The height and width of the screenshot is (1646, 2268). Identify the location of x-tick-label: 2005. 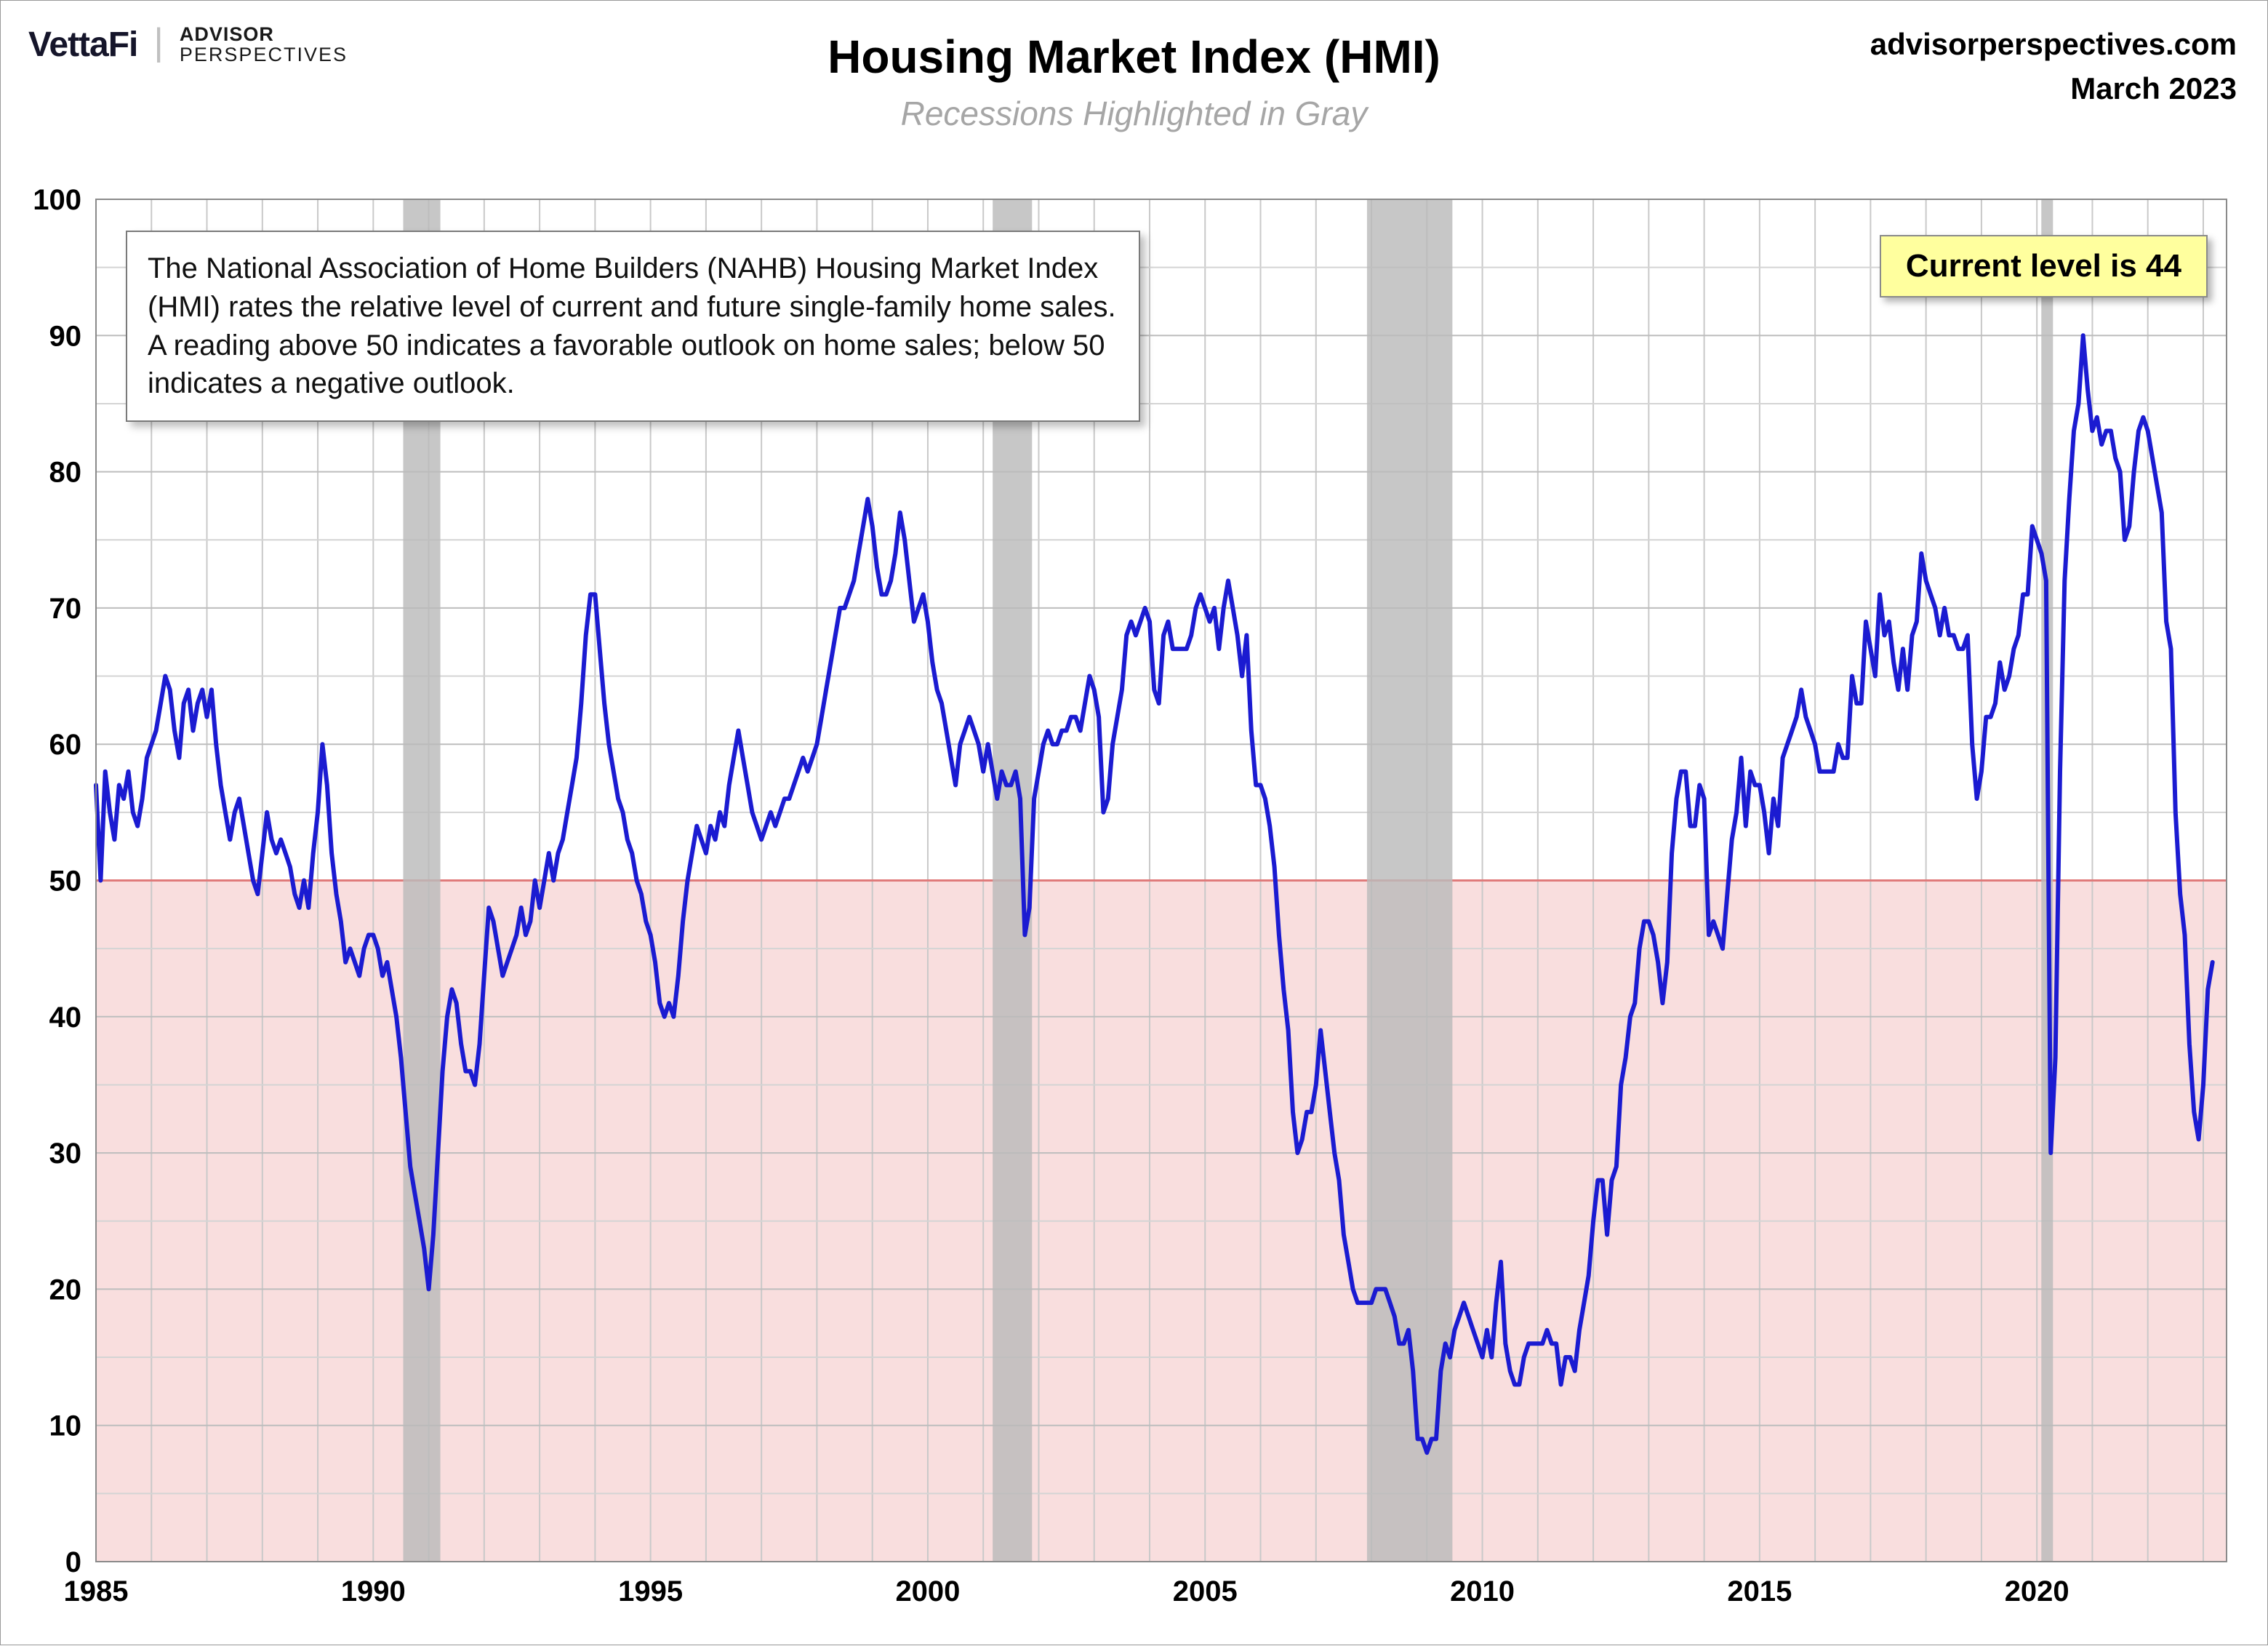
(1205, 1591).